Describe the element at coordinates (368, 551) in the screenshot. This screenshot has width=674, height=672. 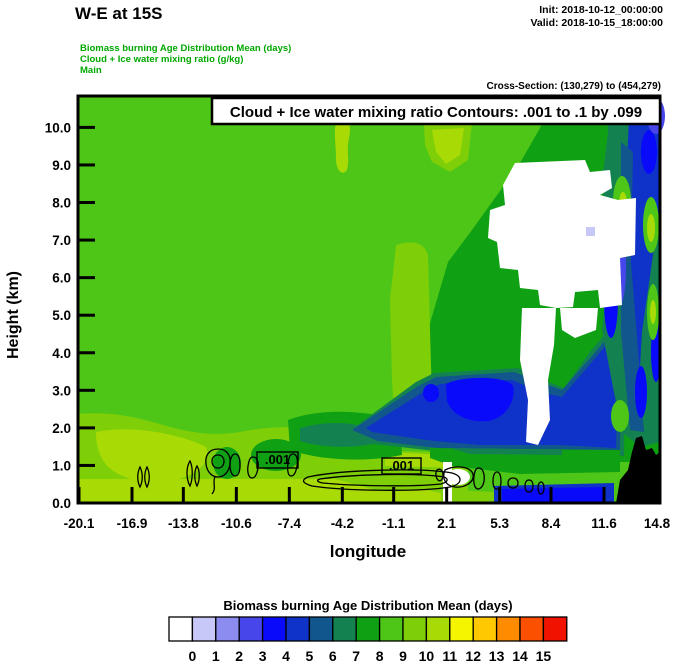
I see `x-axis-label: longitude` at that location.